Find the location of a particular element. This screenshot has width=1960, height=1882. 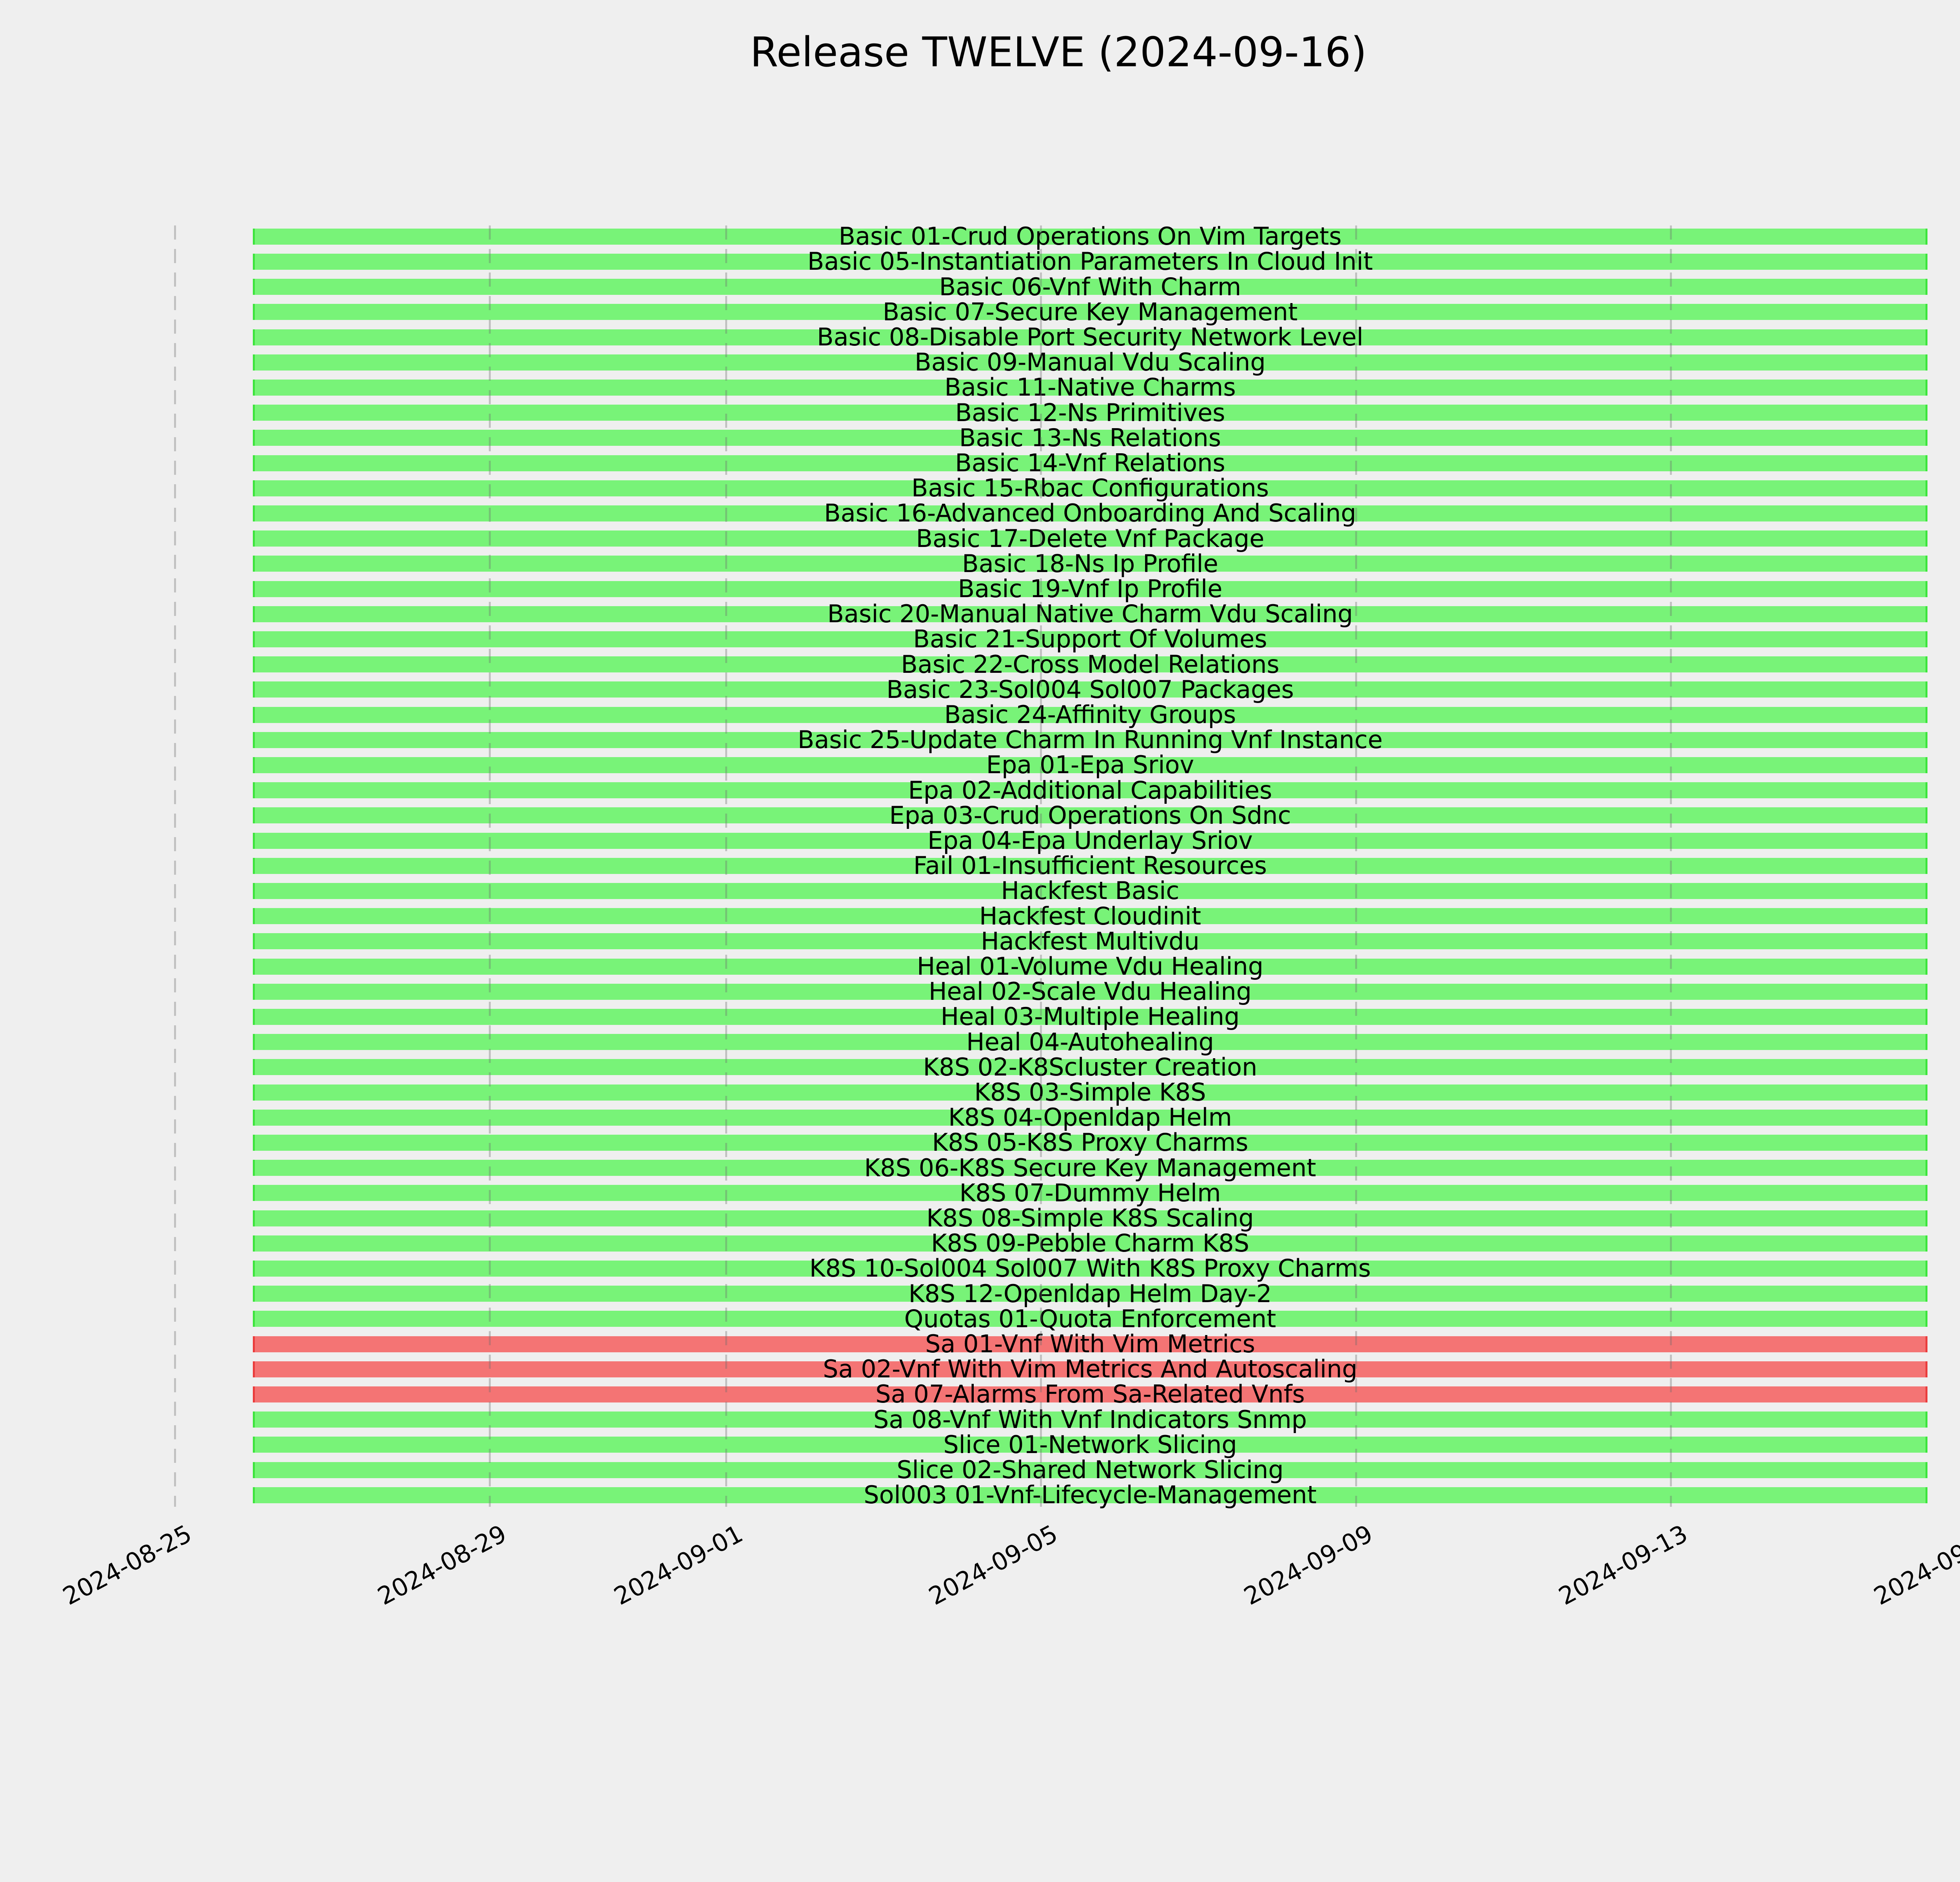

test-bar-failed: Sa 07-Alarms From Sa-Related Vnfs is located at coordinates (1090, 1394).